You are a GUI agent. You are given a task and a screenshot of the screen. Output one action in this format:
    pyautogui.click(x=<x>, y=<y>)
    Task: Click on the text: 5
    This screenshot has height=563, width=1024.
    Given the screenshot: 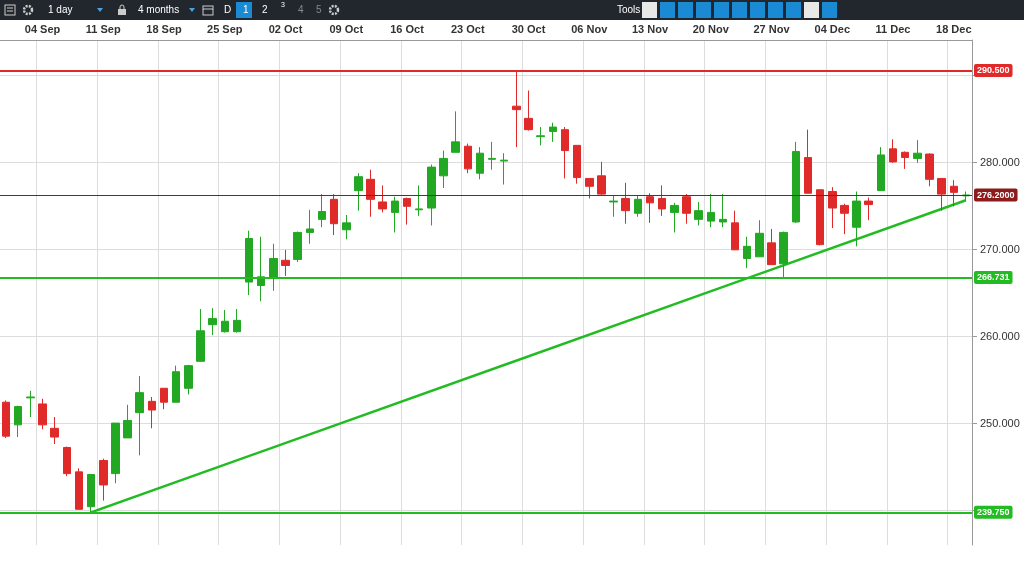 What is the action you would take?
    pyautogui.click(x=319, y=9)
    